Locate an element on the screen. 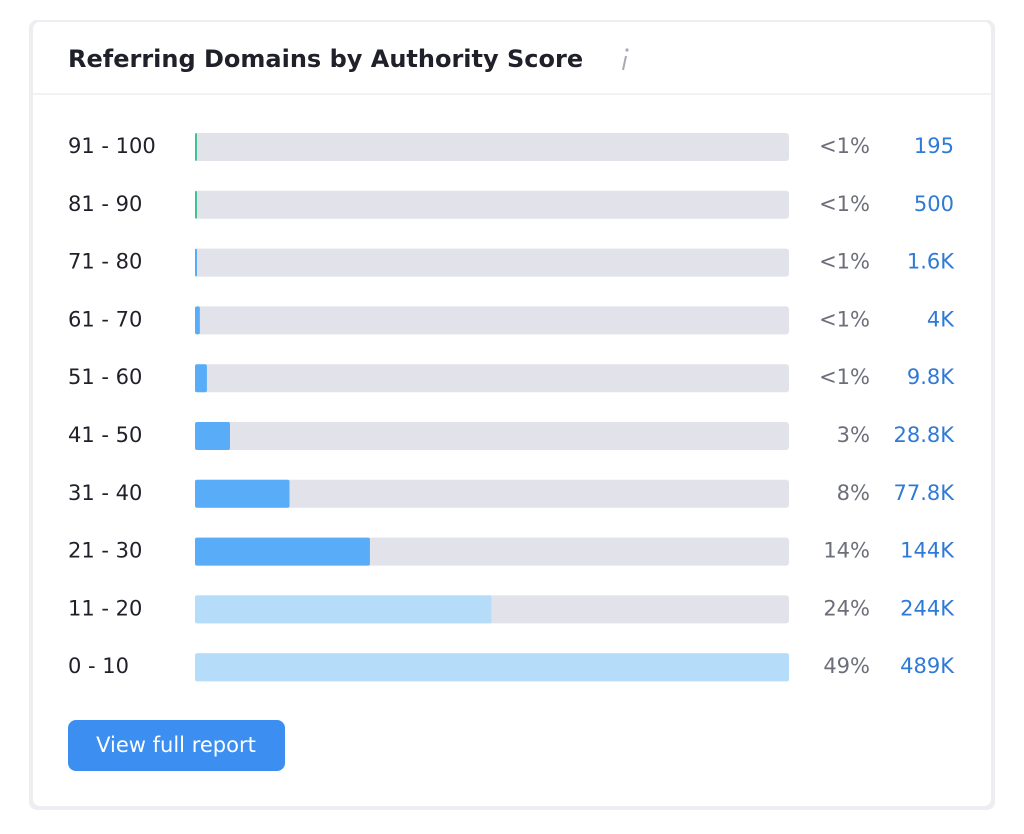 The image size is (1024, 834). widget-title: Referring Domains by Authority Score is located at coordinates (325, 59).